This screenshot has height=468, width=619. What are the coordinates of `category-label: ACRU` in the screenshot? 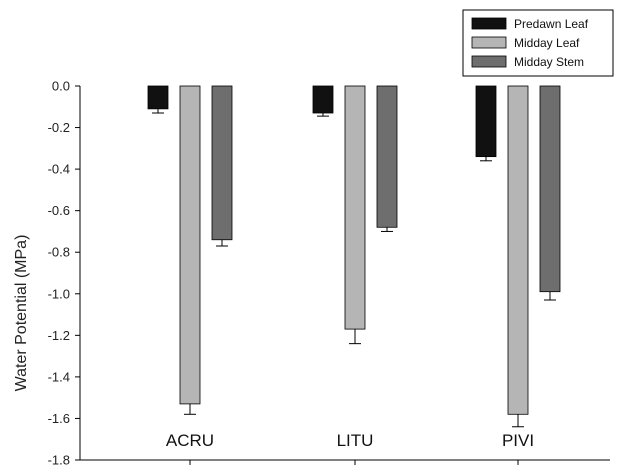 It's located at (190, 440).